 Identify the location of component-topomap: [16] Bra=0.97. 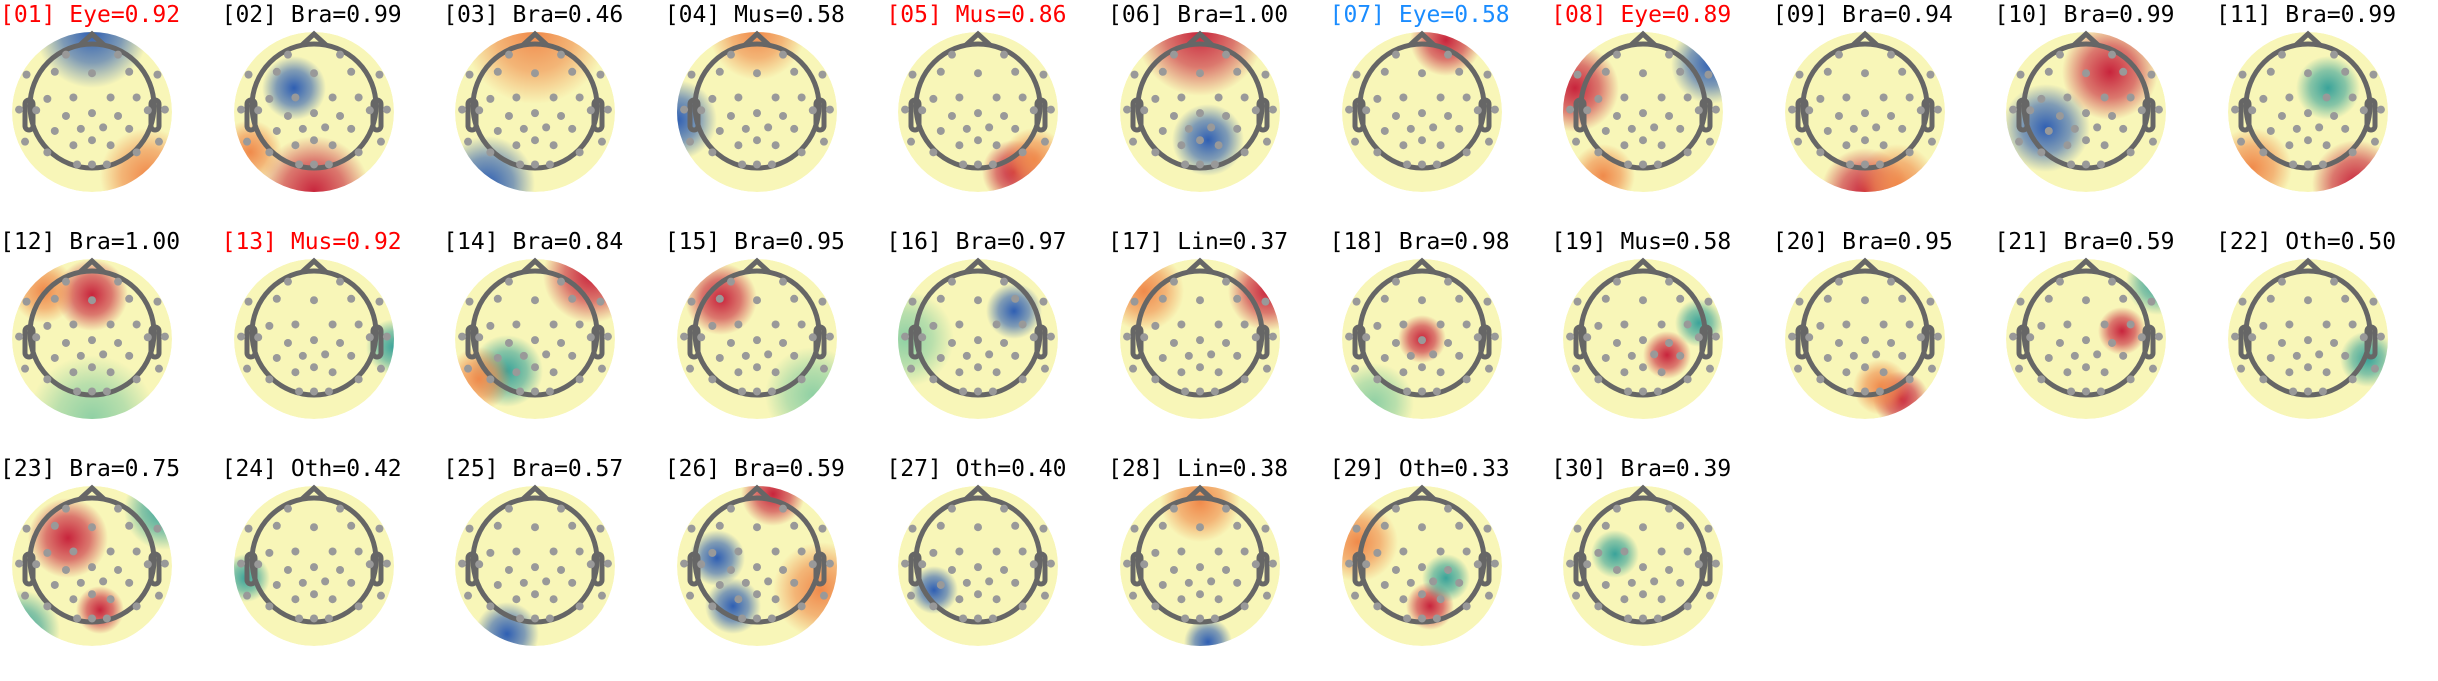
(998, 340).